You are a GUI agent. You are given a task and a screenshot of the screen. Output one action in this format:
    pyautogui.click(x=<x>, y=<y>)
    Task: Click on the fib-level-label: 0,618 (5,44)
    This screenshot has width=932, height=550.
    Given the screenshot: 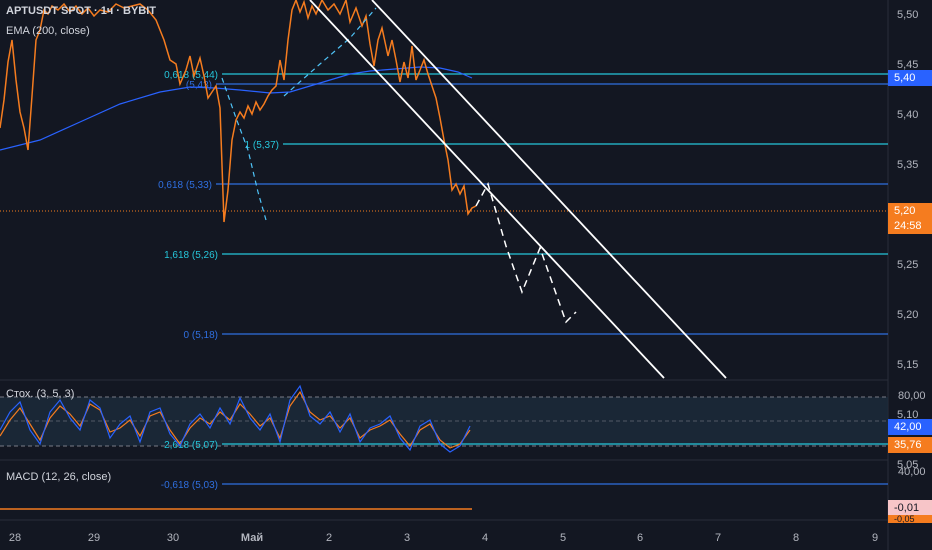 What is the action you would take?
    pyautogui.click(x=191, y=75)
    